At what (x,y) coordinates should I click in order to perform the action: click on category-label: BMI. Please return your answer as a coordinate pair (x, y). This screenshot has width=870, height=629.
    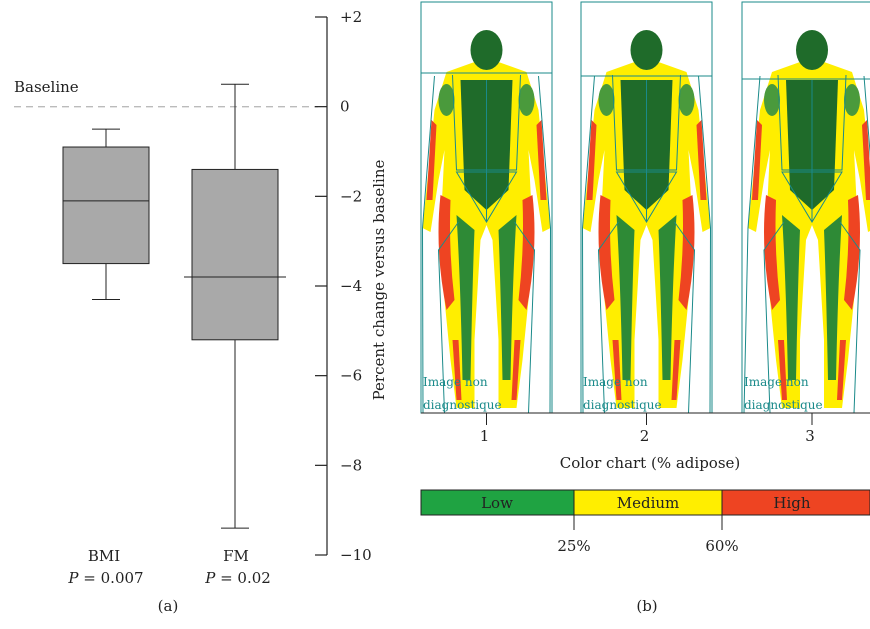
    Looking at the image, I should click on (104, 556).